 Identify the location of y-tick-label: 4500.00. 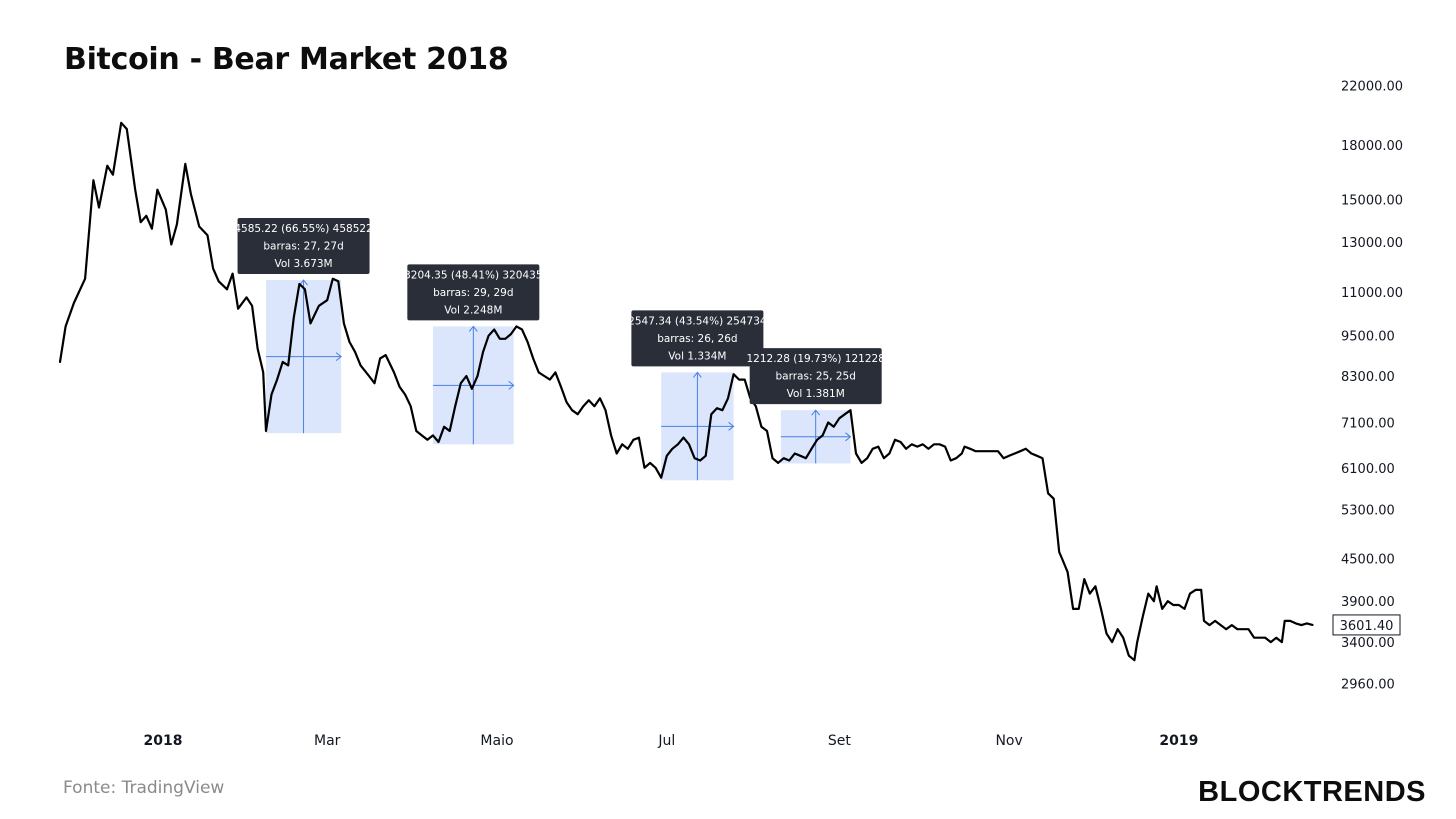
(1368, 560).